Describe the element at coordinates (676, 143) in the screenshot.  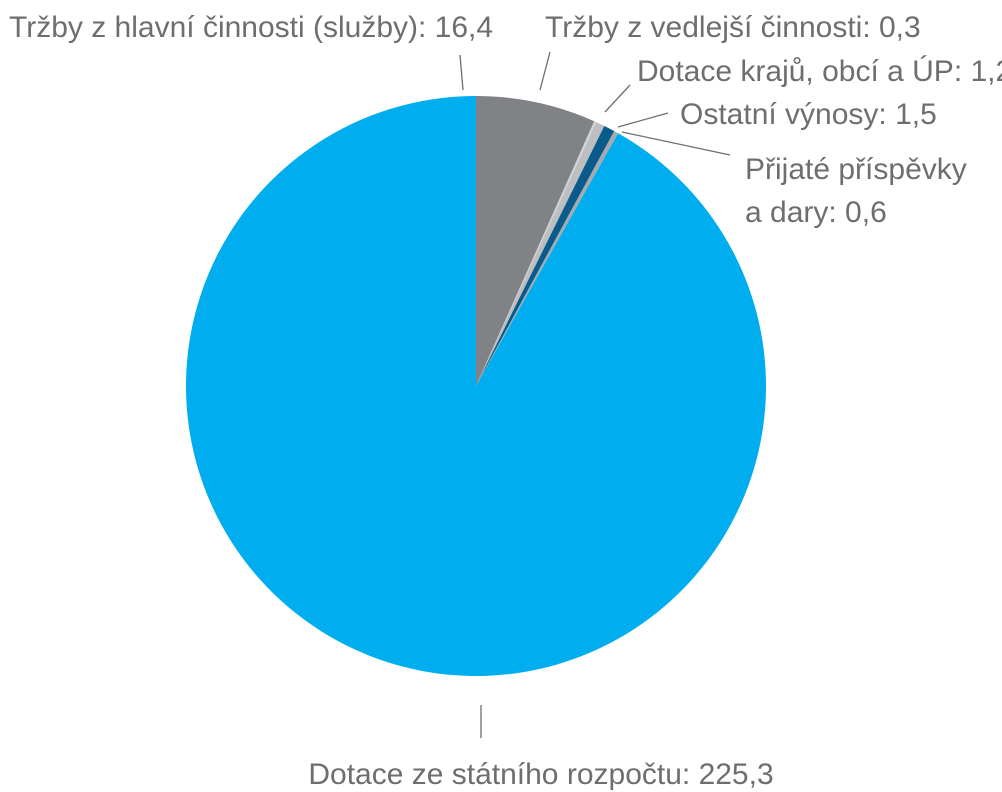
I see `leader-line-donations` at that location.